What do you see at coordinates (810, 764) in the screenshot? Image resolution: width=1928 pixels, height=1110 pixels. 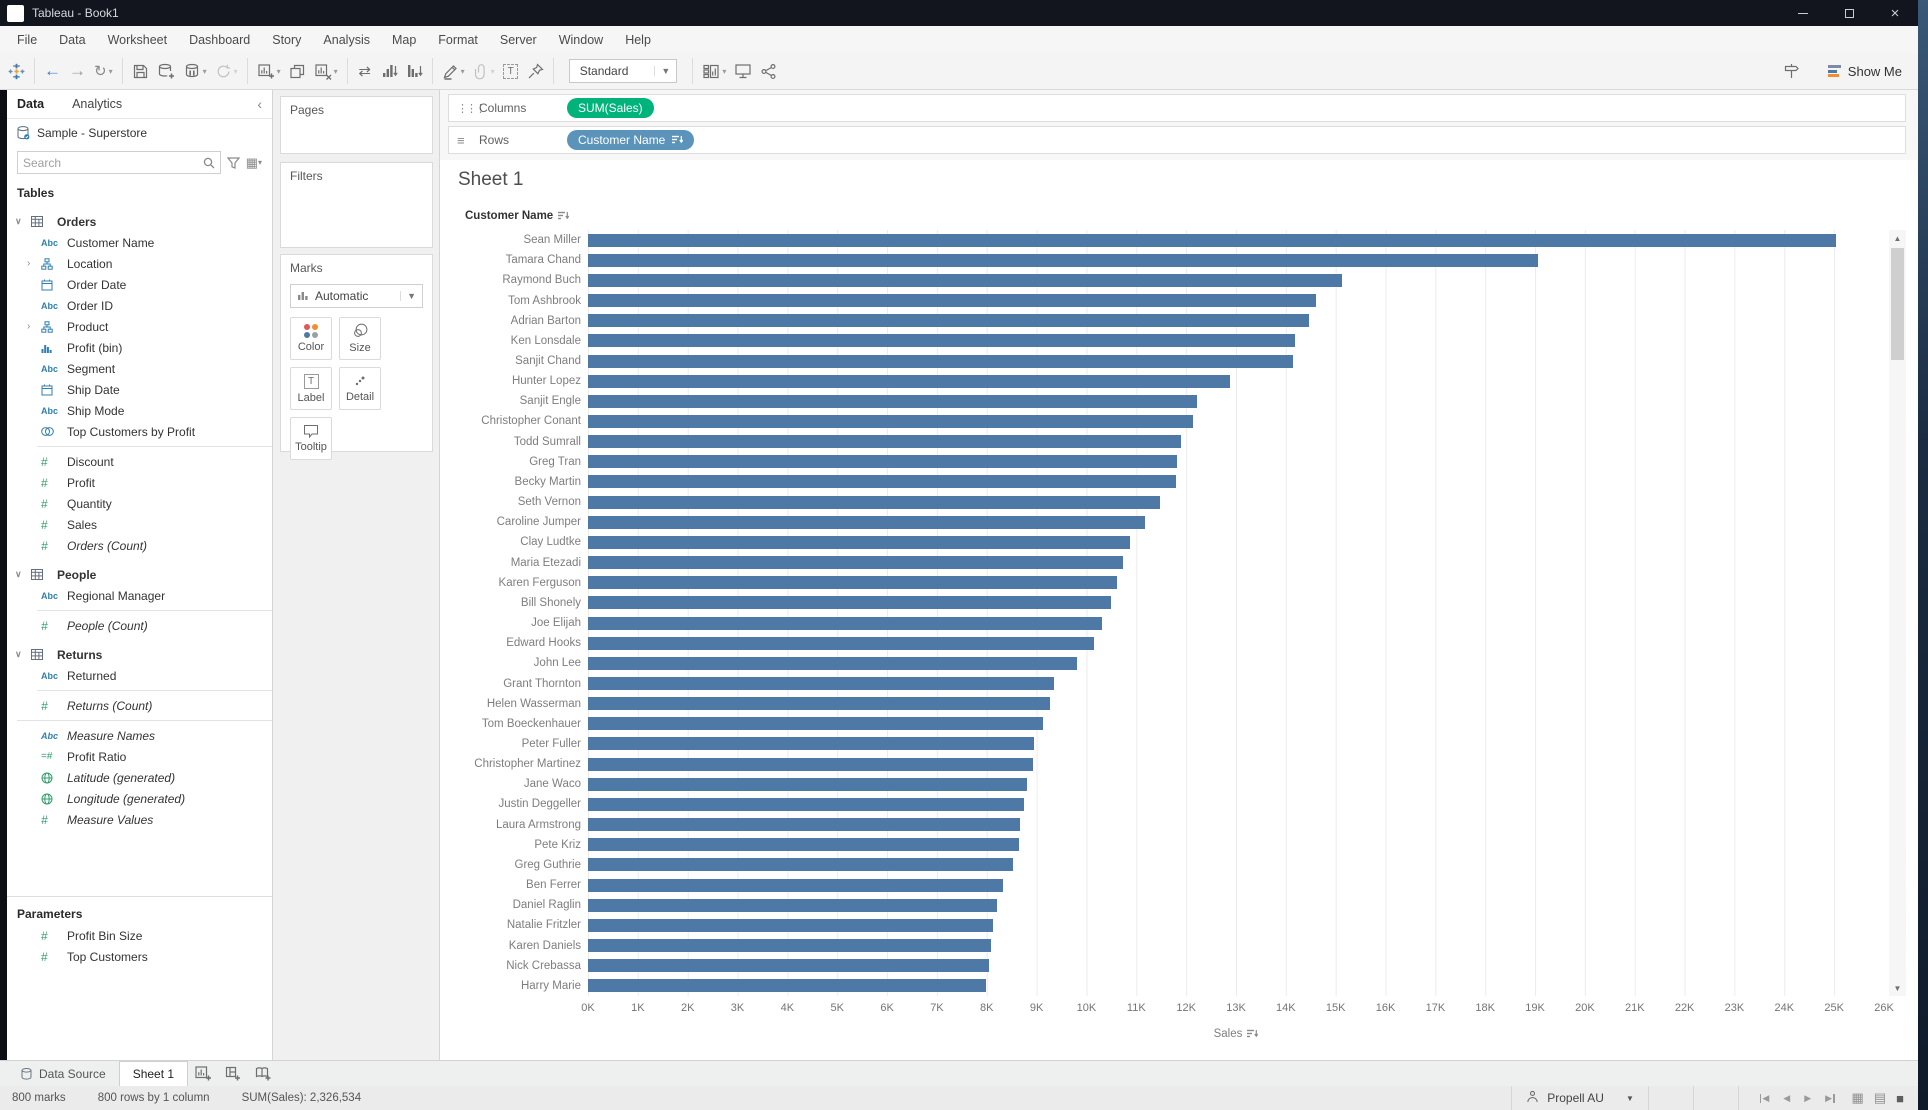 I see `bar-mark-christopher-martinez` at bounding box center [810, 764].